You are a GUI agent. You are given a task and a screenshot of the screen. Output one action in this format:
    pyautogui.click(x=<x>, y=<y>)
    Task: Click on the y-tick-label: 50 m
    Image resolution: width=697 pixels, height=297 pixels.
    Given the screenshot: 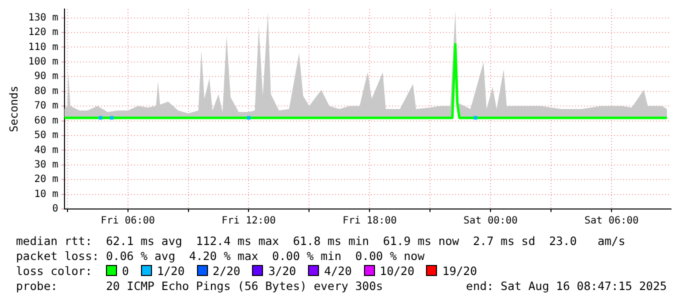 What is the action you would take?
    pyautogui.click(x=46, y=136)
    